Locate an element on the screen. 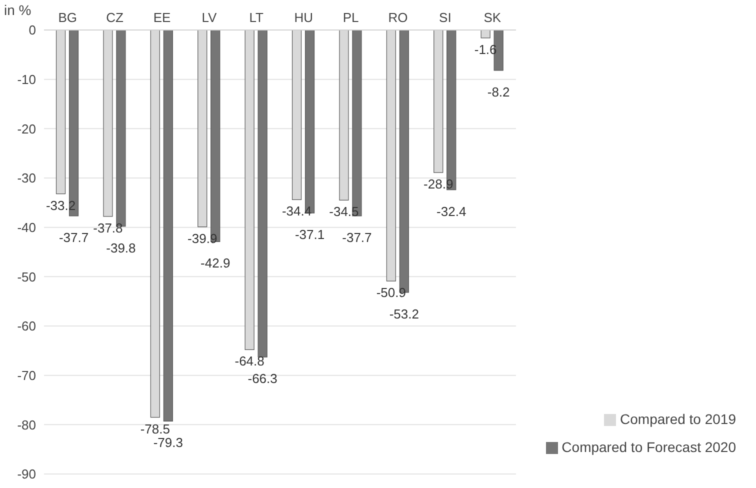  x-tick-label: RO is located at coordinates (398, 17).